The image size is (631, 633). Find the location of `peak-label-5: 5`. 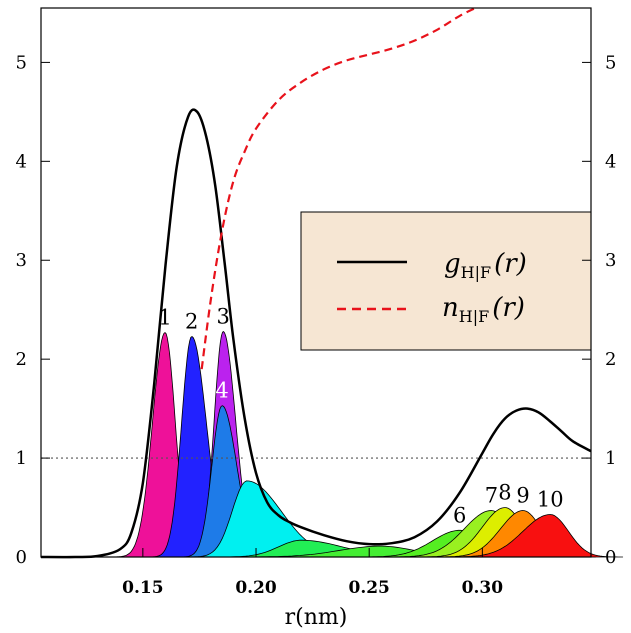

peak-label-5: 5 is located at coordinates (246, 466).